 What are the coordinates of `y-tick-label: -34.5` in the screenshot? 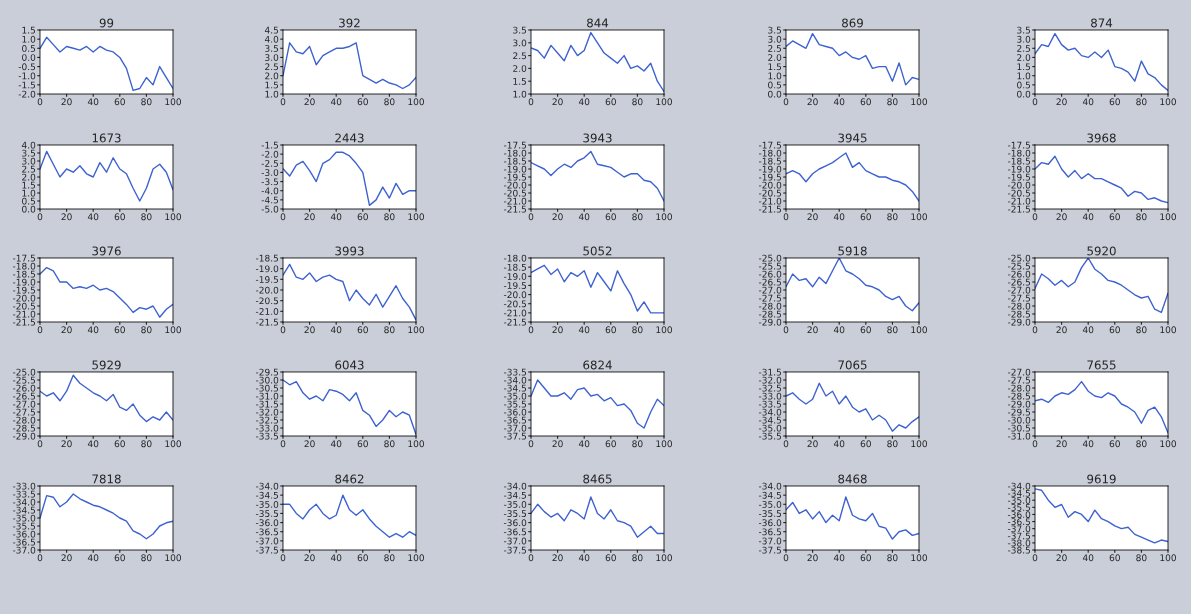 It's located at (515, 388).